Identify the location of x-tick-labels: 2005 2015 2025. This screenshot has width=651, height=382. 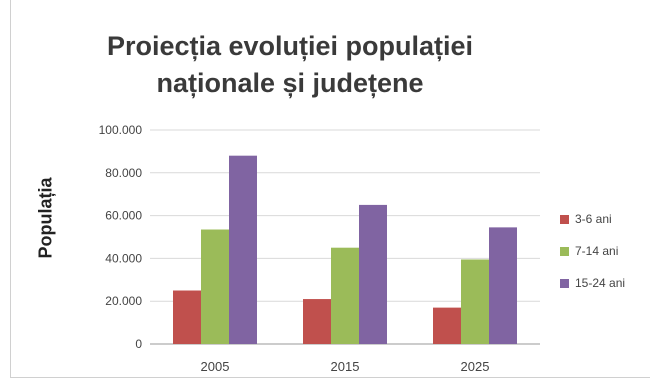
(345, 366).